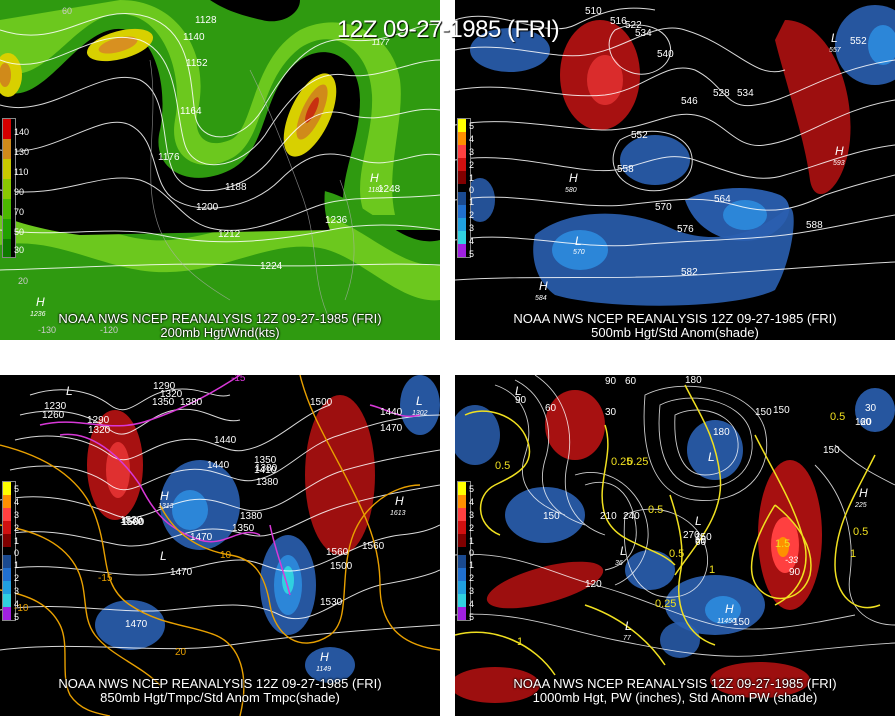  Describe the element at coordinates (21, 172) in the screenshot. I see `legend-label: 110` at that location.